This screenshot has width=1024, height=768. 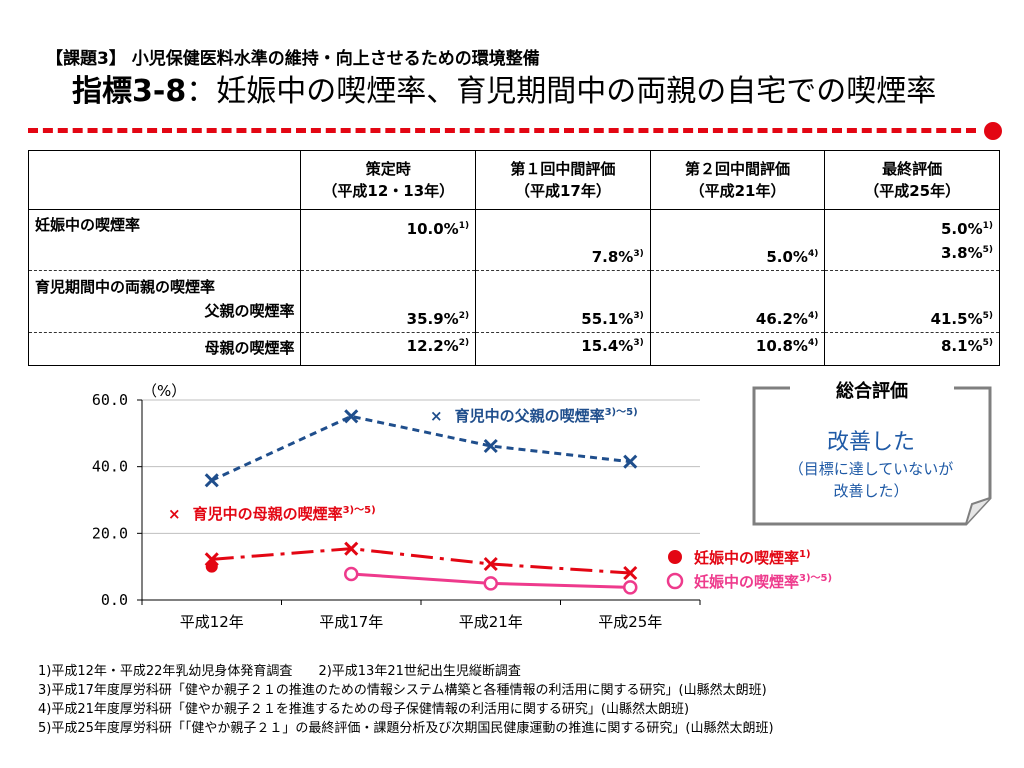 I want to click on table-header-cell: 第２回中間評価 （平成21年）, so click(x=737, y=180).